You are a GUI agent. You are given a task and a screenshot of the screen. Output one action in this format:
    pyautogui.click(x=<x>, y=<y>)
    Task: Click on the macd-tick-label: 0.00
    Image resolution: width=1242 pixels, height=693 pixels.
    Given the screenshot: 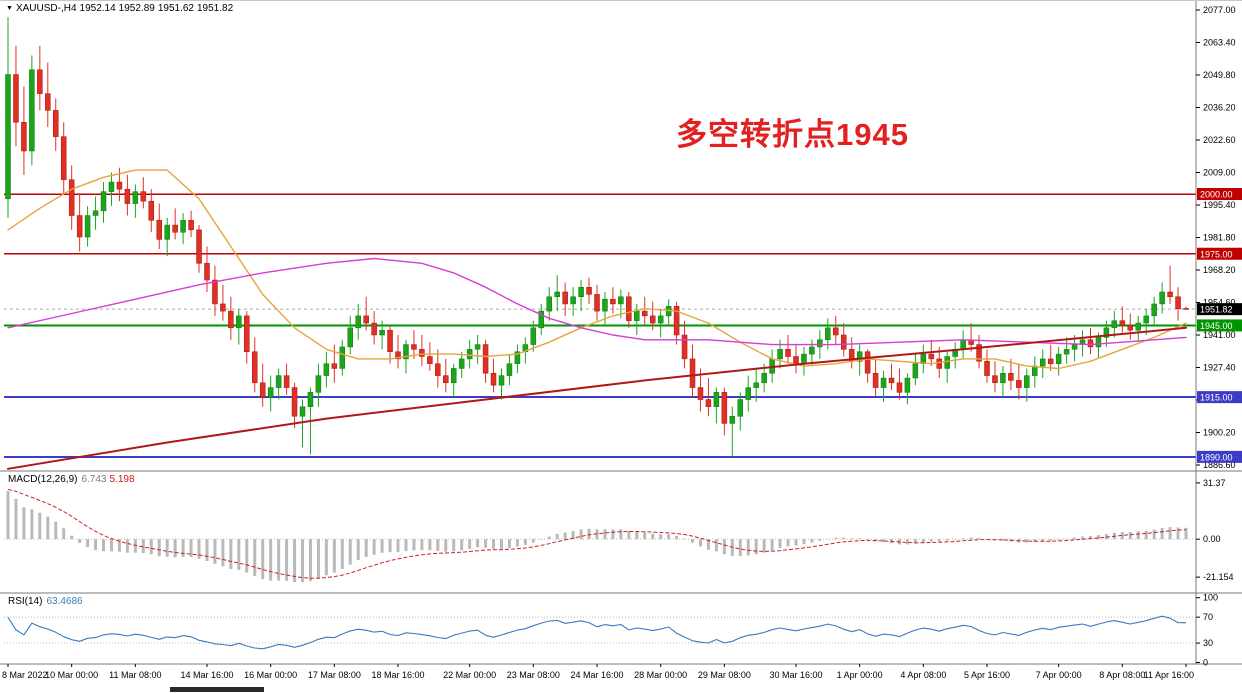 What is the action you would take?
    pyautogui.click(x=1212, y=539)
    